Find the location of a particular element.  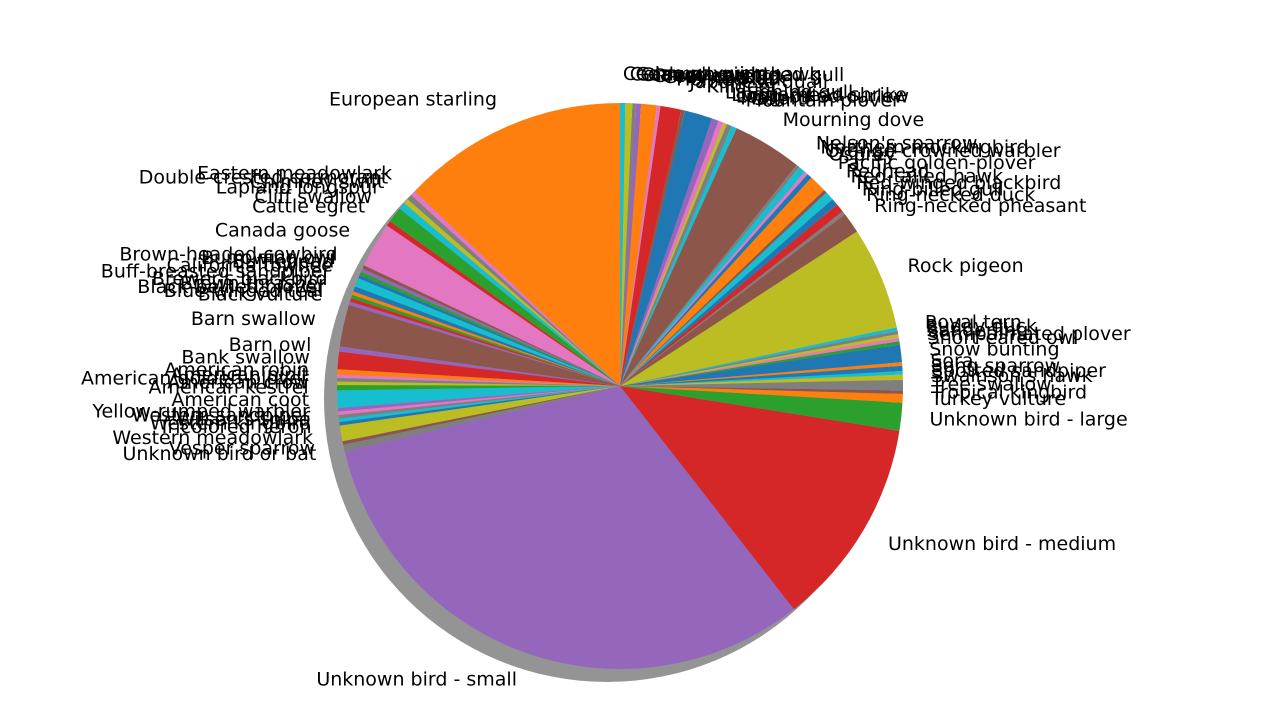

slice-label-black-bellied-plover: Black-bellied plover is located at coordinates (231, 287).